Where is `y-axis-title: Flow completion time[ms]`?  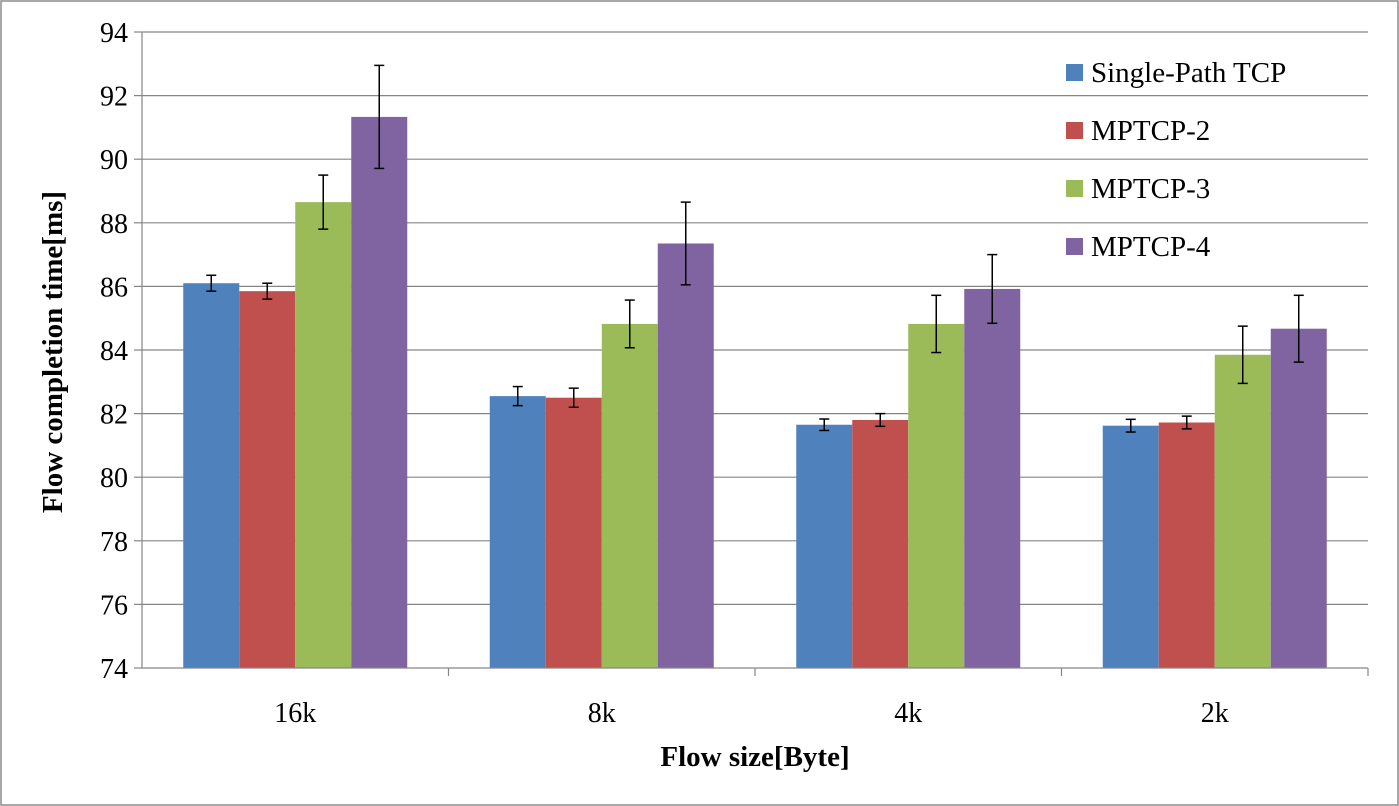 y-axis-title: Flow completion time[ms] is located at coordinates (53, 352).